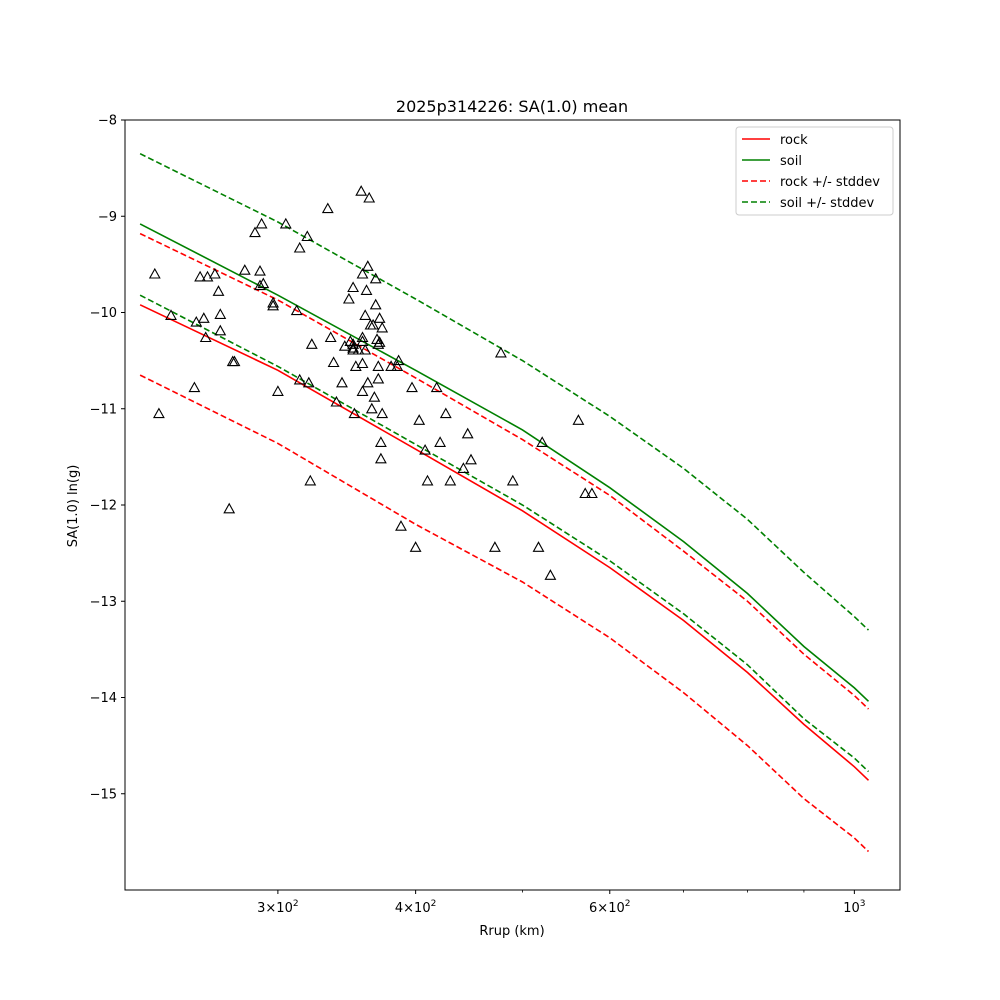 Image resolution: width=1000 pixels, height=1000 pixels. I want to click on y-tick-label-7: −15, so click(103, 794).